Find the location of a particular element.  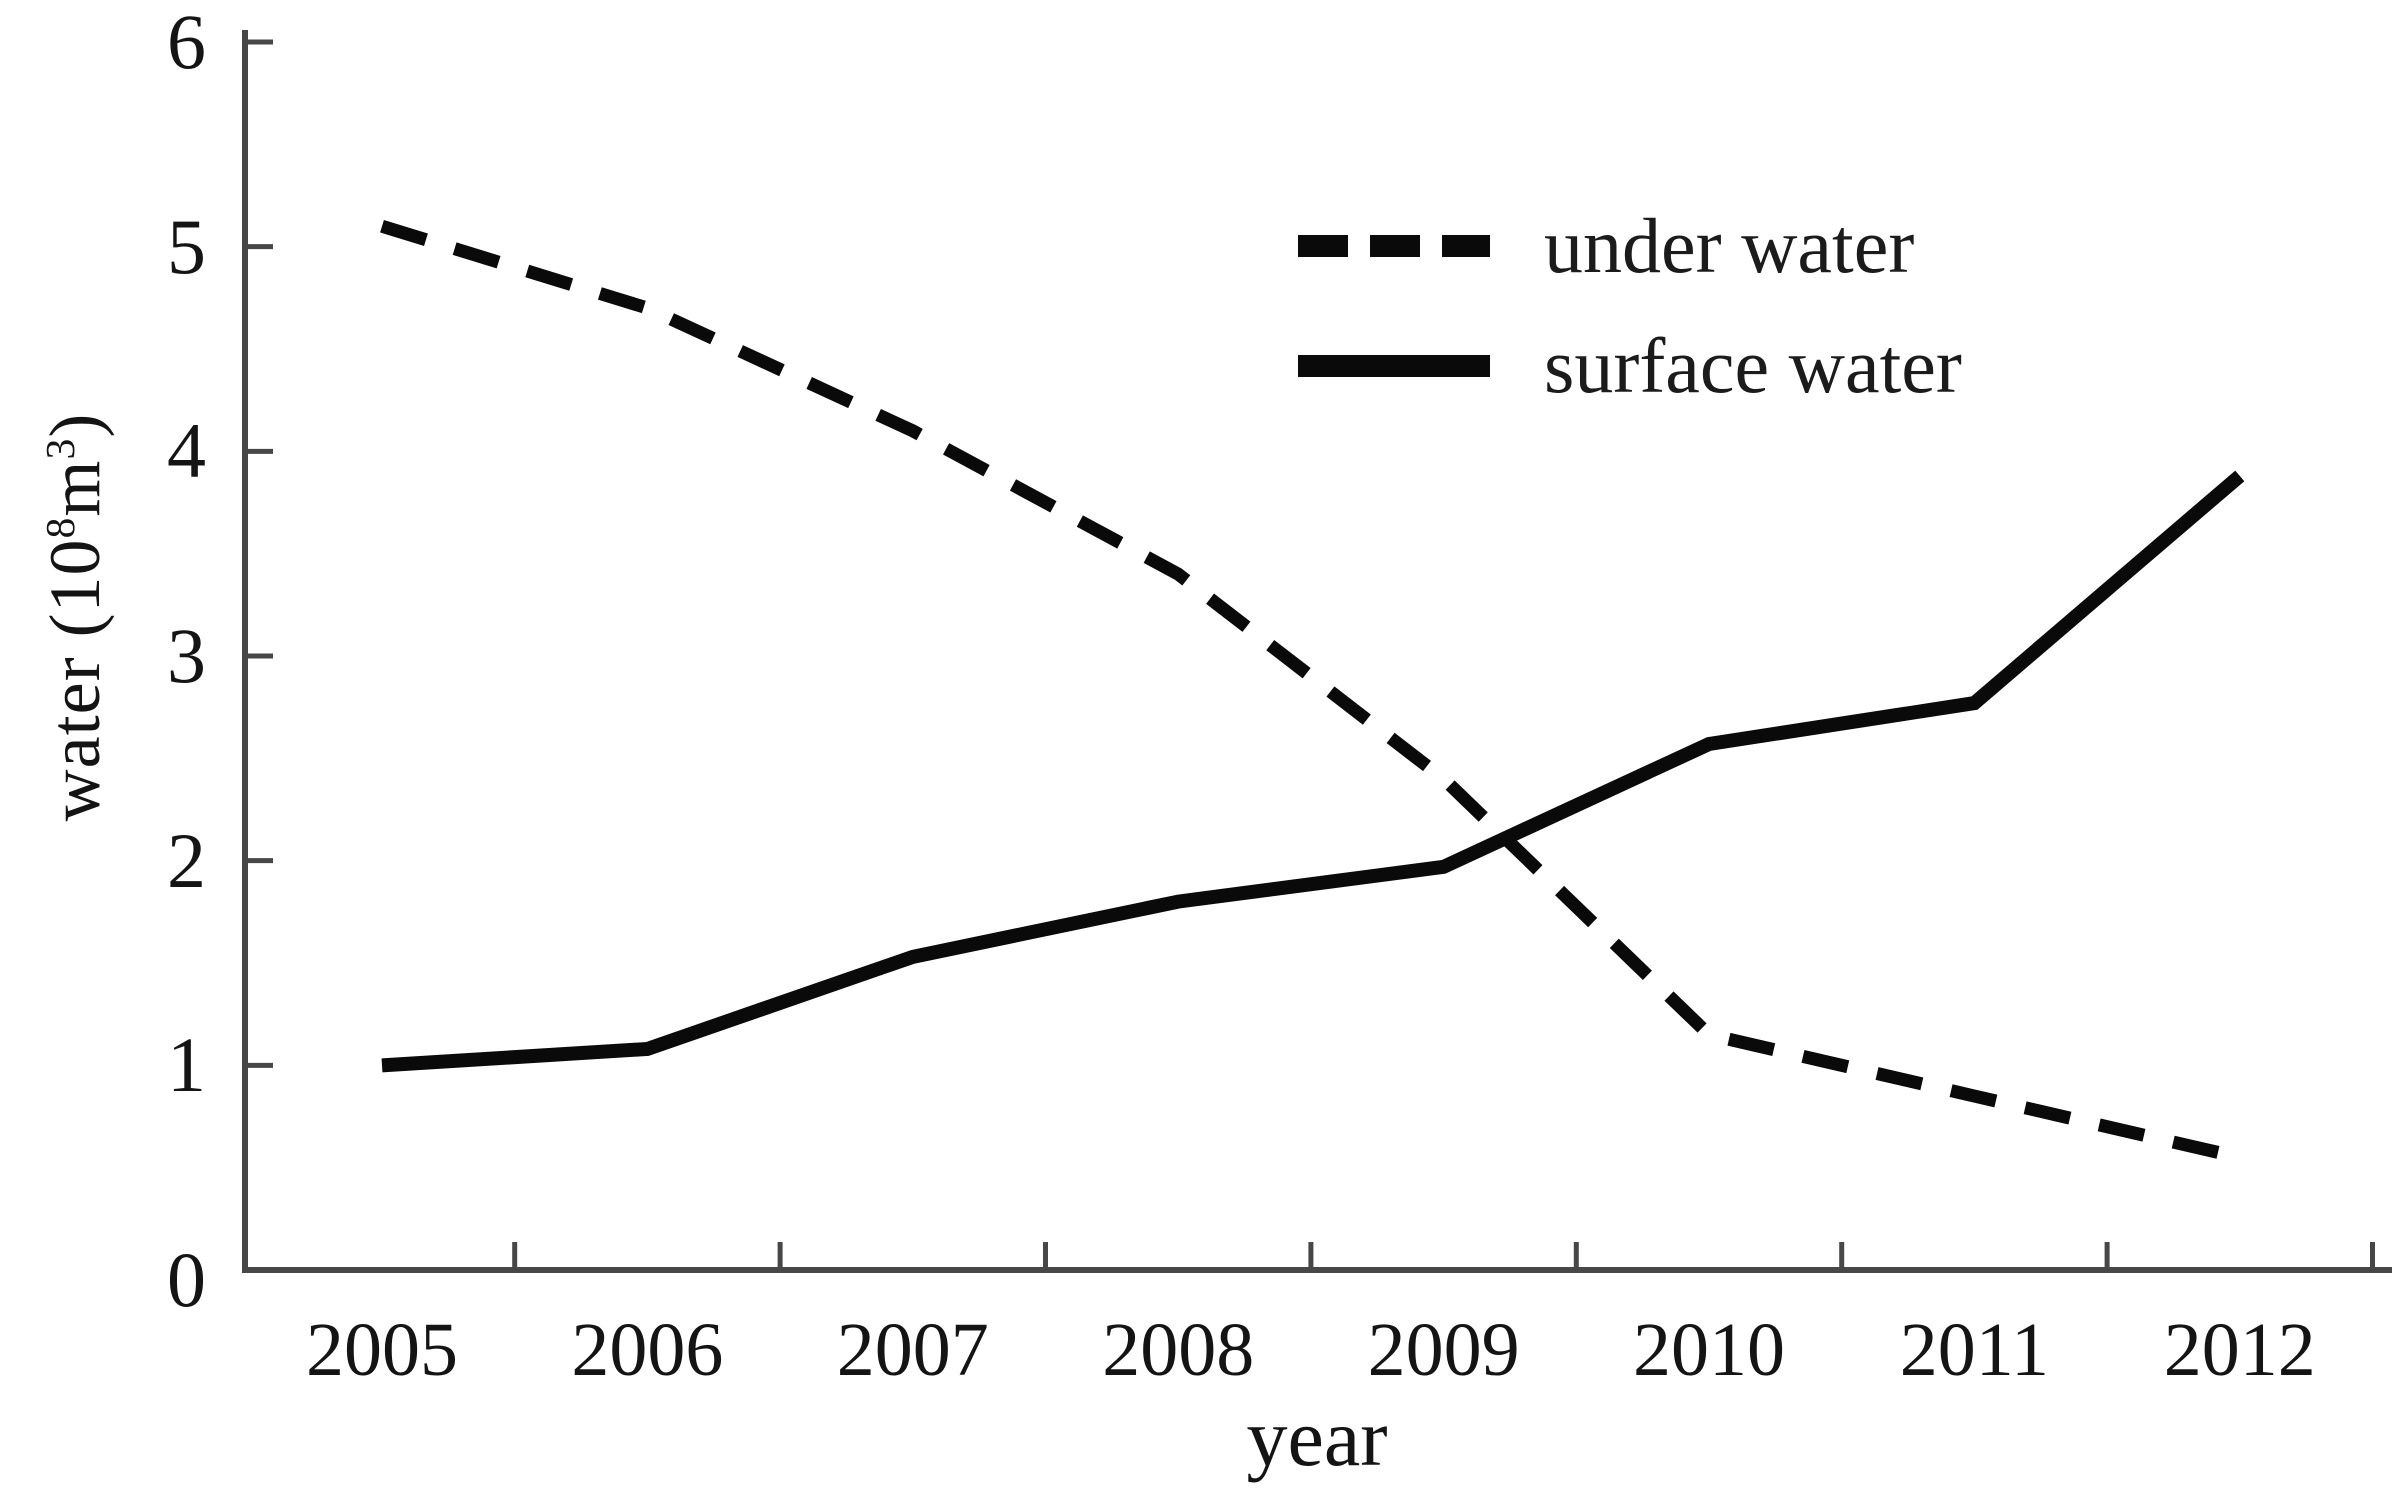

y-tick-label: 0 is located at coordinates (186, 1279).